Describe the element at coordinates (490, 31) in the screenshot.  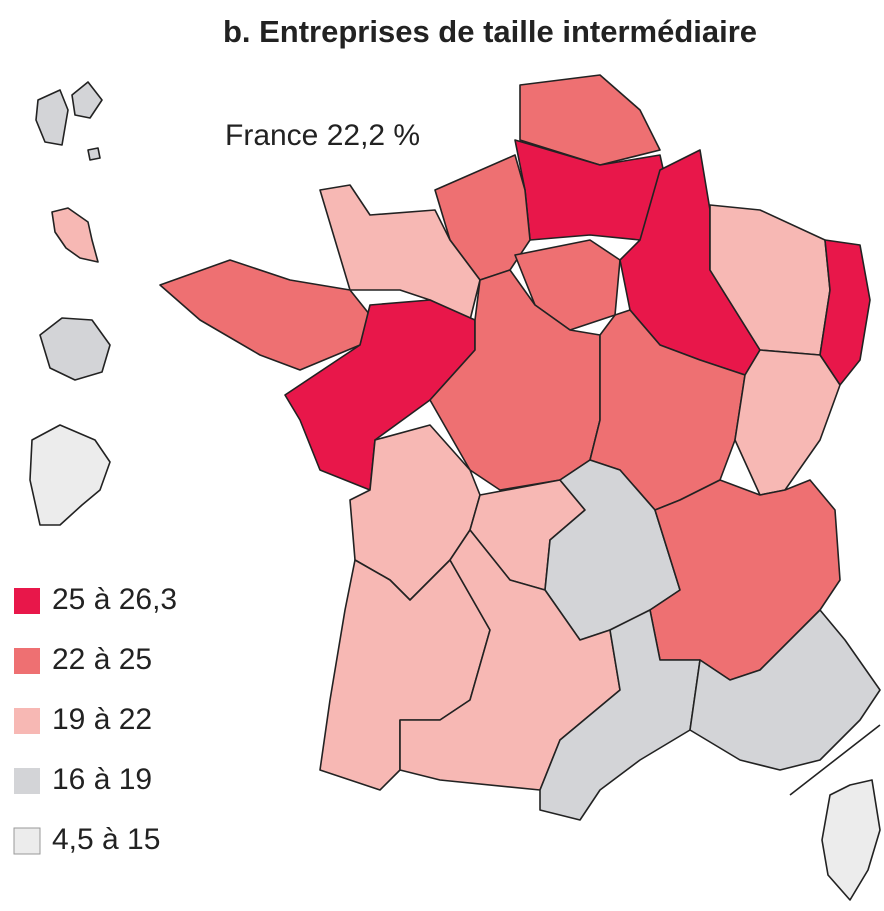
I see `map-title: b. Entreprises de taille intermédiaire` at that location.